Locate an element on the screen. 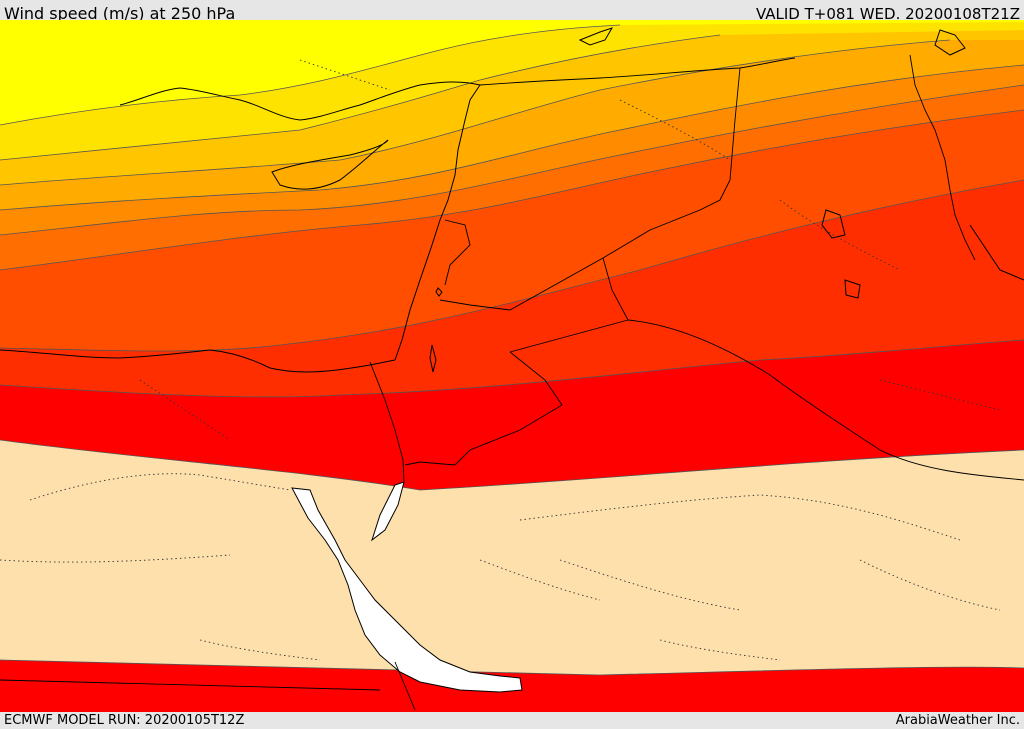 This screenshot has height=729, width=1024. valid-time: VALID T+081 WED. 20200108T21Z is located at coordinates (887, 14).